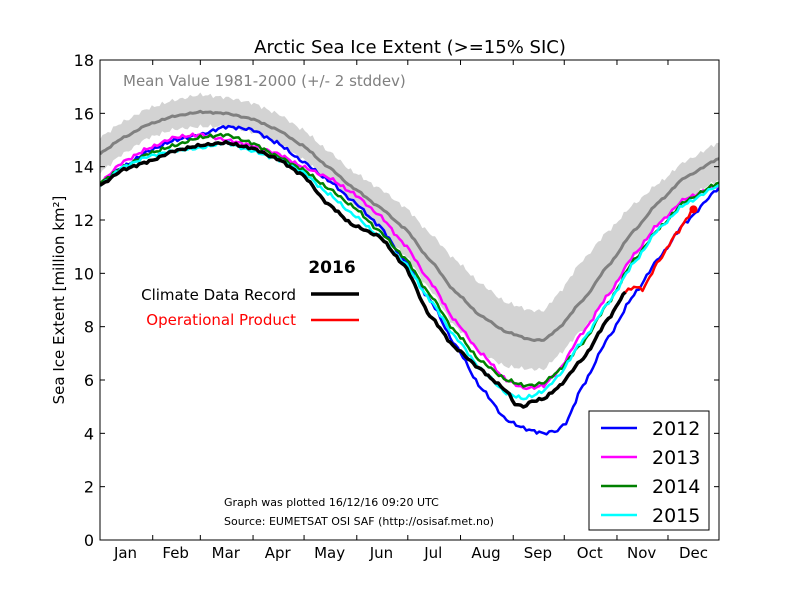 This screenshot has width=800, height=600. What do you see at coordinates (89, 380) in the screenshot?
I see `y-tick-label: 6` at bounding box center [89, 380].